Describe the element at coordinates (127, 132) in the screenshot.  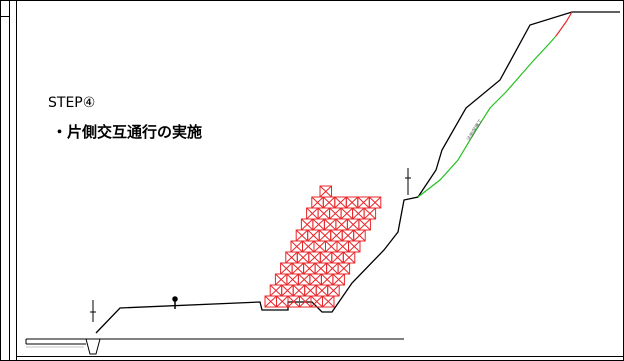
I see `step-description: ・片側交互通行の実施` at that location.